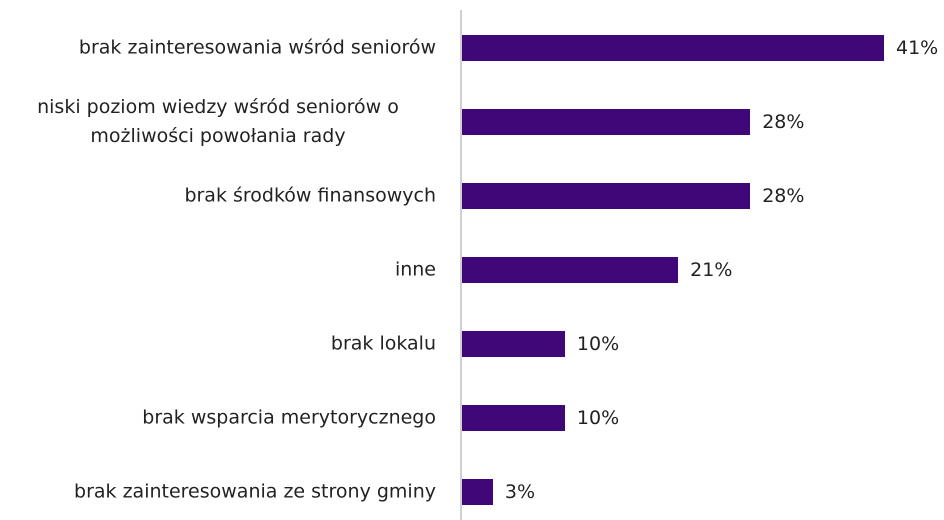 Image resolution: width=944 pixels, height=520 pixels. What do you see at coordinates (257, 47) in the screenshot?
I see `category-label: brak zainteresowania wśród seniorów` at bounding box center [257, 47].